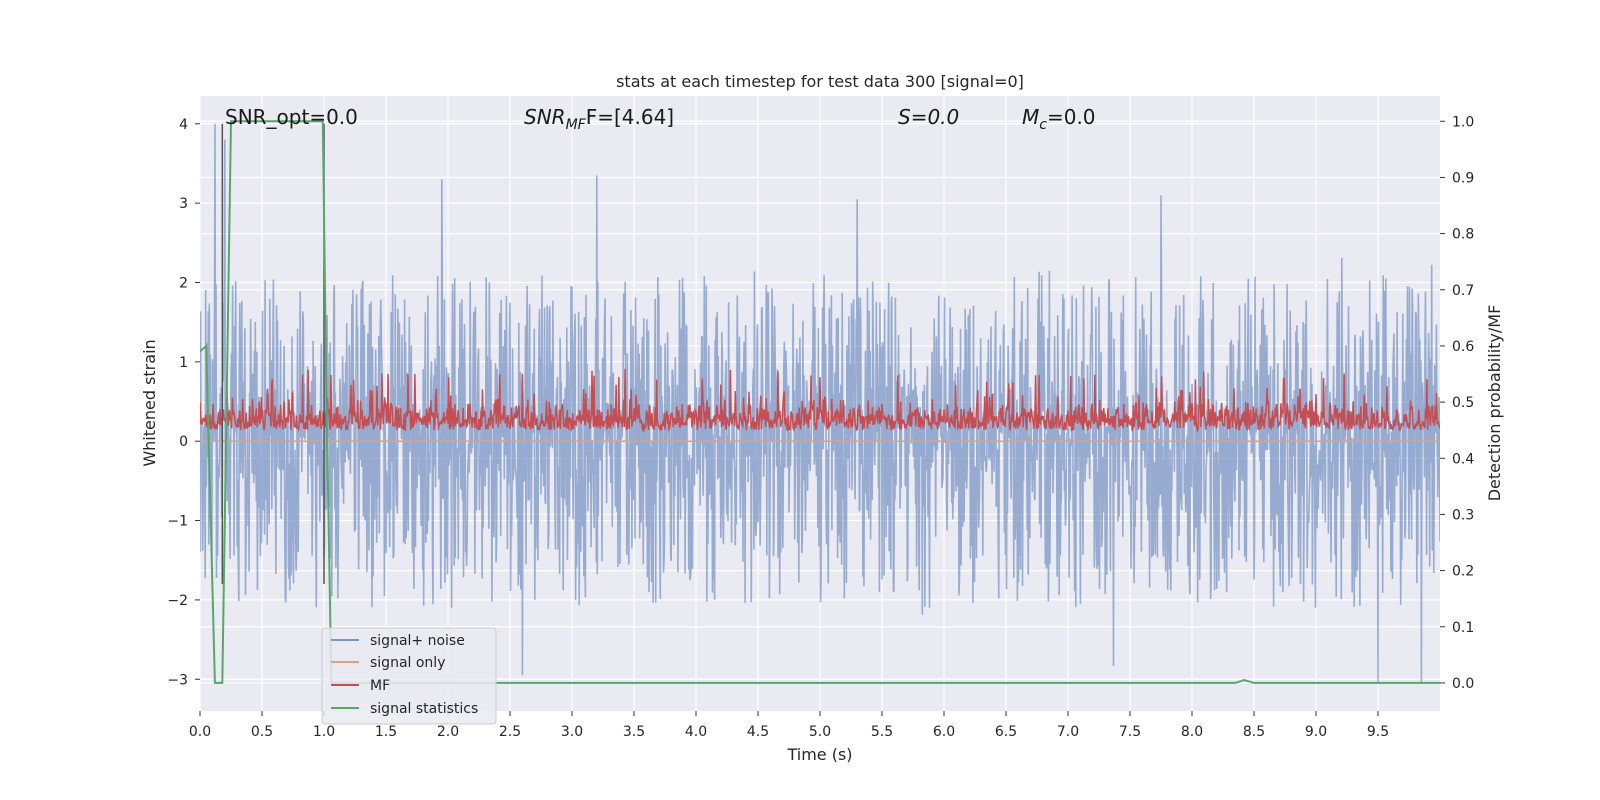  I want to click on x-tick-label: 7.0, so click(1068, 732).